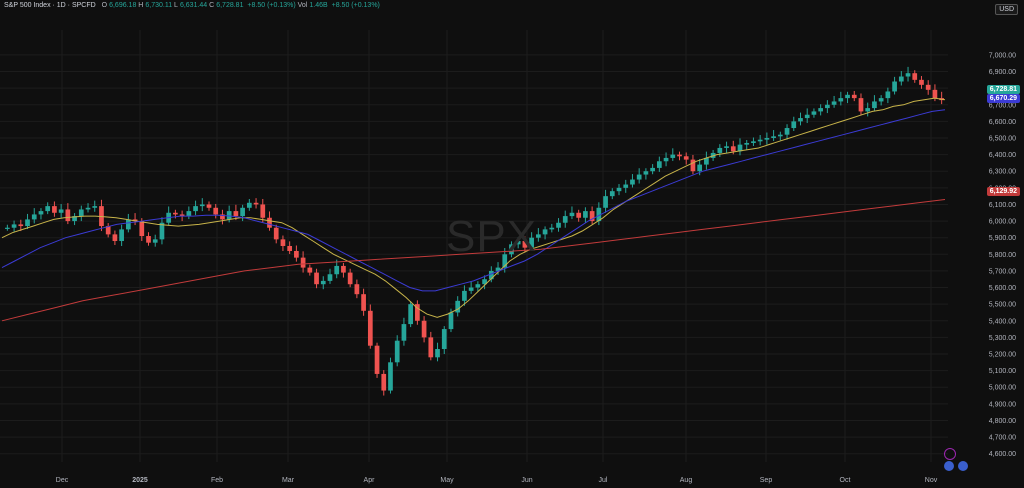 The width and height of the screenshot is (1024, 488). What do you see at coordinates (271, 5) in the screenshot?
I see `change-value: +8.50 (+0.13%)` at bounding box center [271, 5].